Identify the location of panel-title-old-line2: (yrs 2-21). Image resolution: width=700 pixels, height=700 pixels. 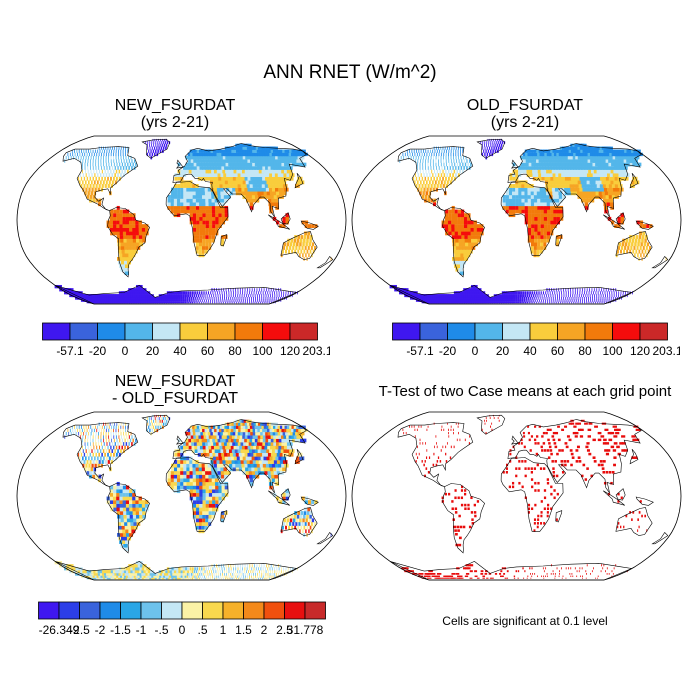
(525, 122).